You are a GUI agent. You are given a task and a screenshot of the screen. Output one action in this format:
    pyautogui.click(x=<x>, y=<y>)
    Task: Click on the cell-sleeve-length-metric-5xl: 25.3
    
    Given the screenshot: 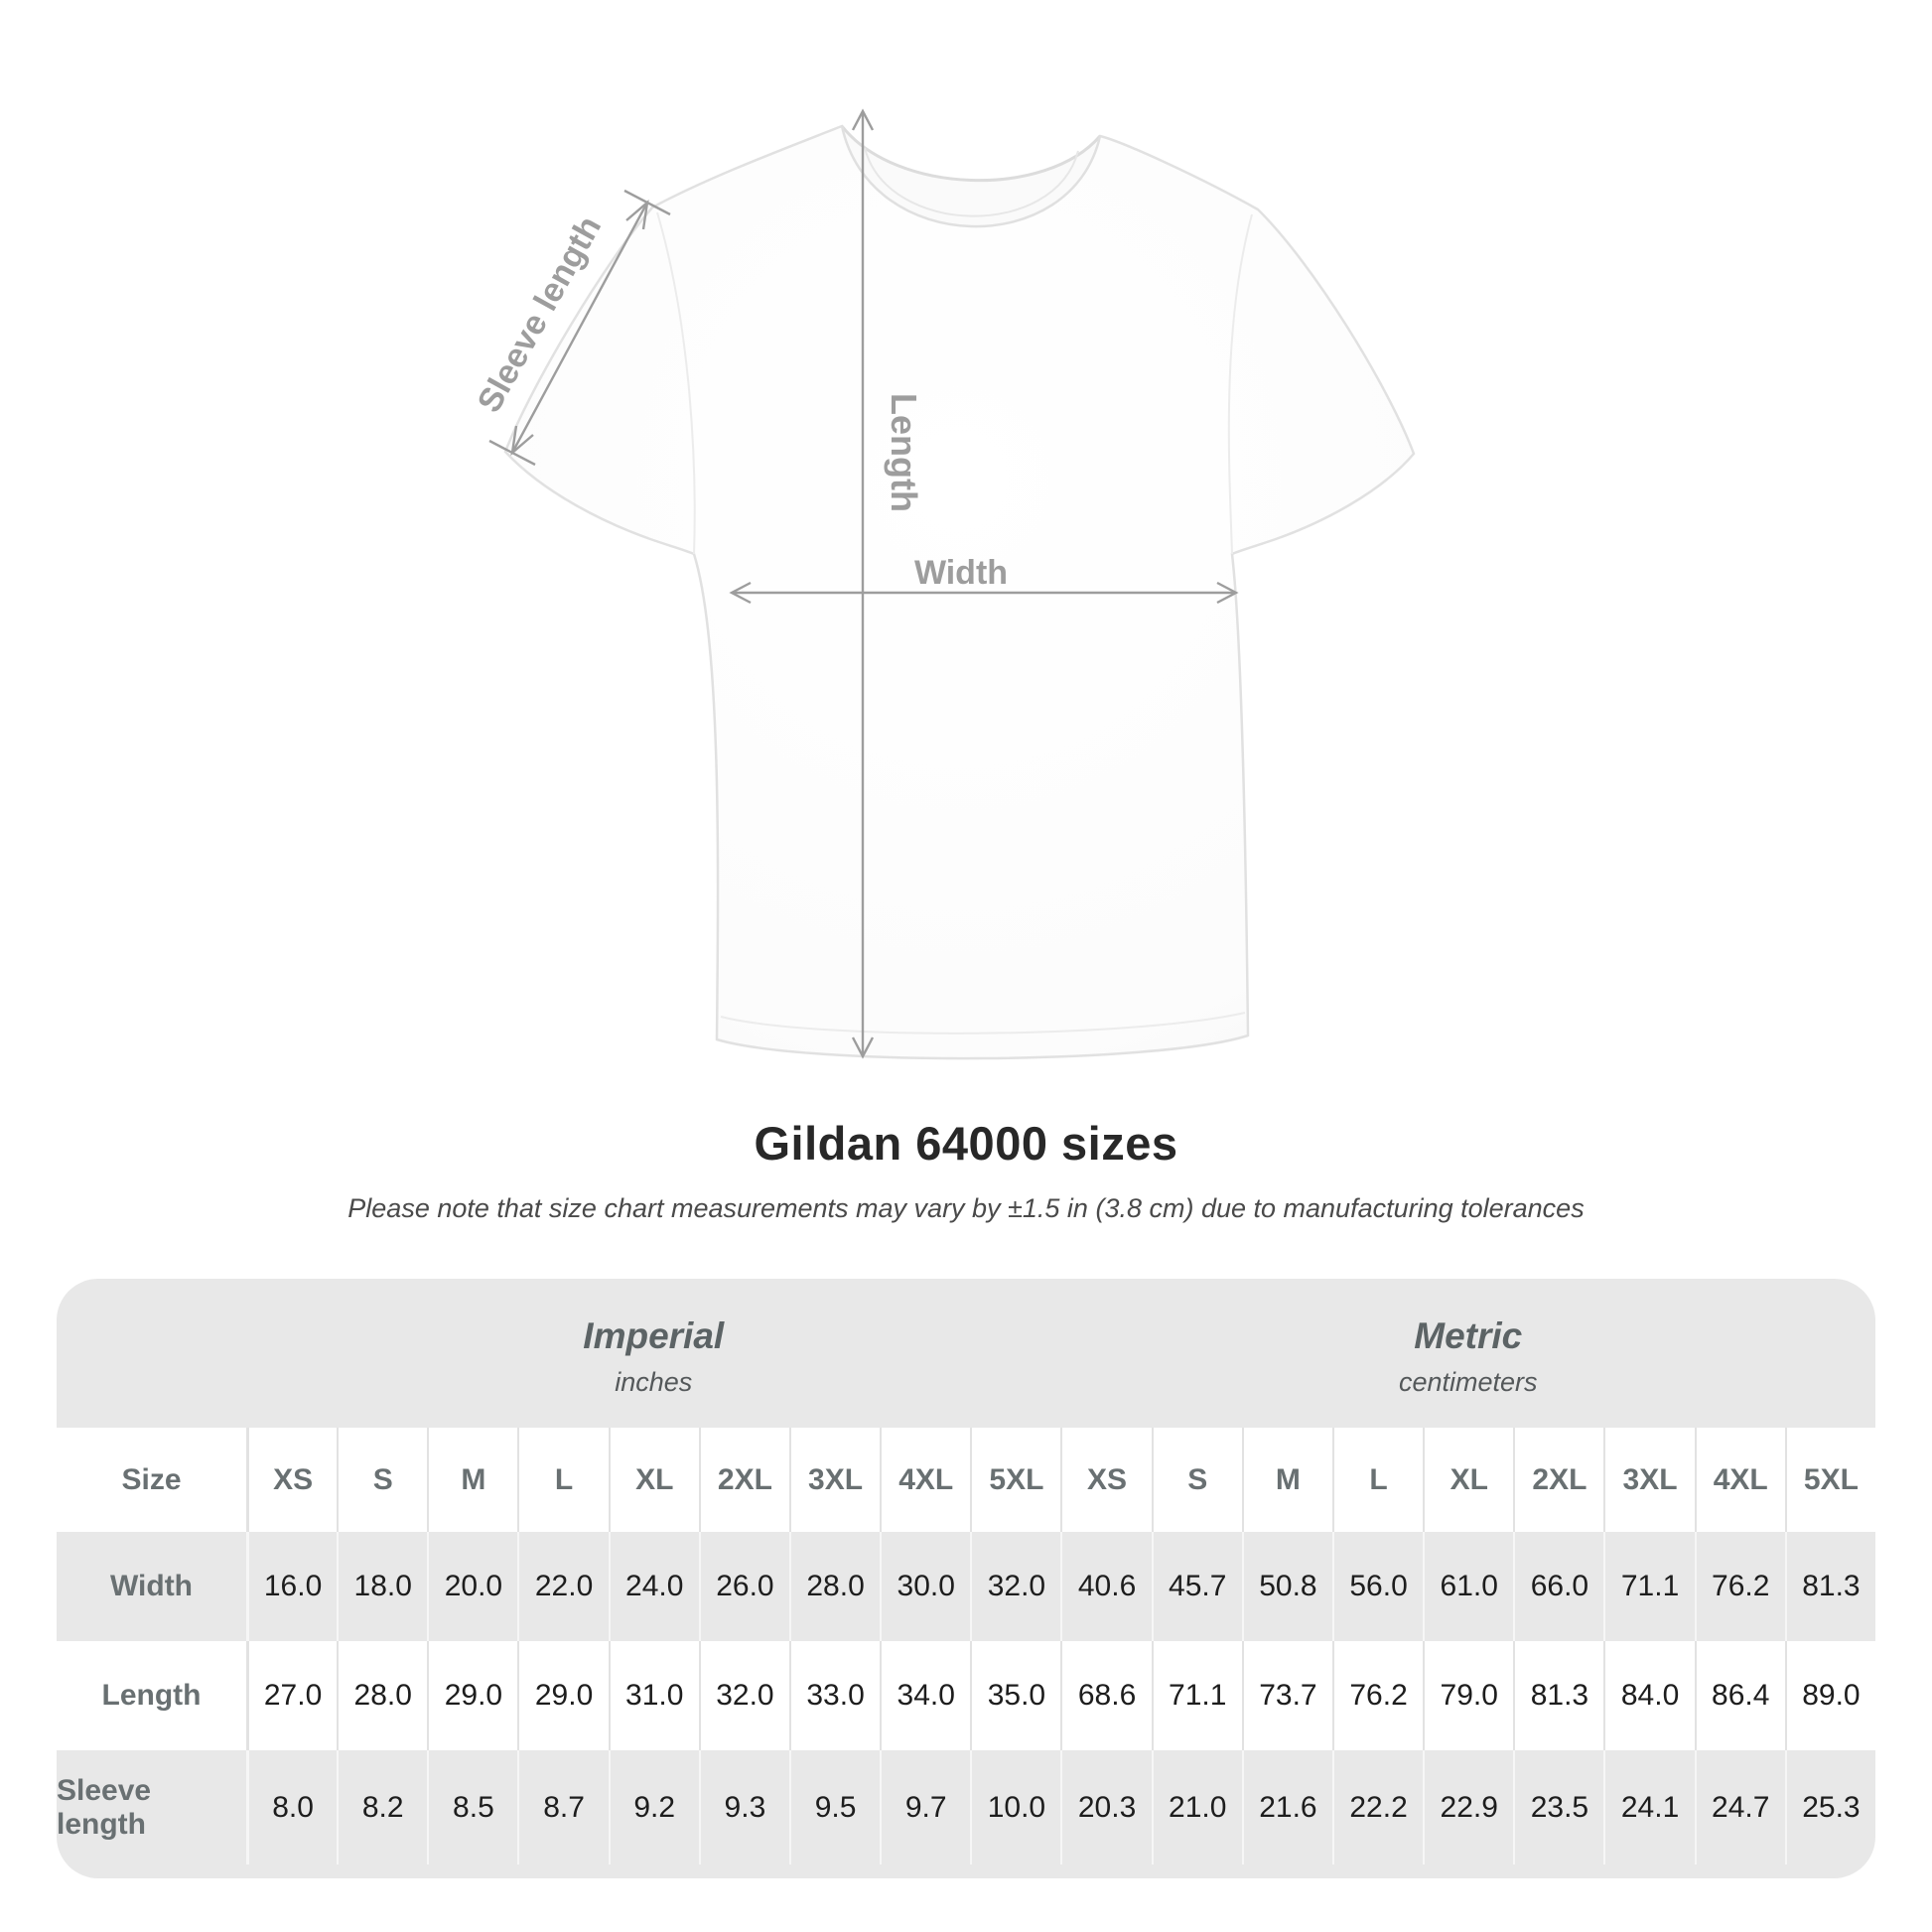 What is the action you would take?
    pyautogui.click(x=1830, y=1807)
    